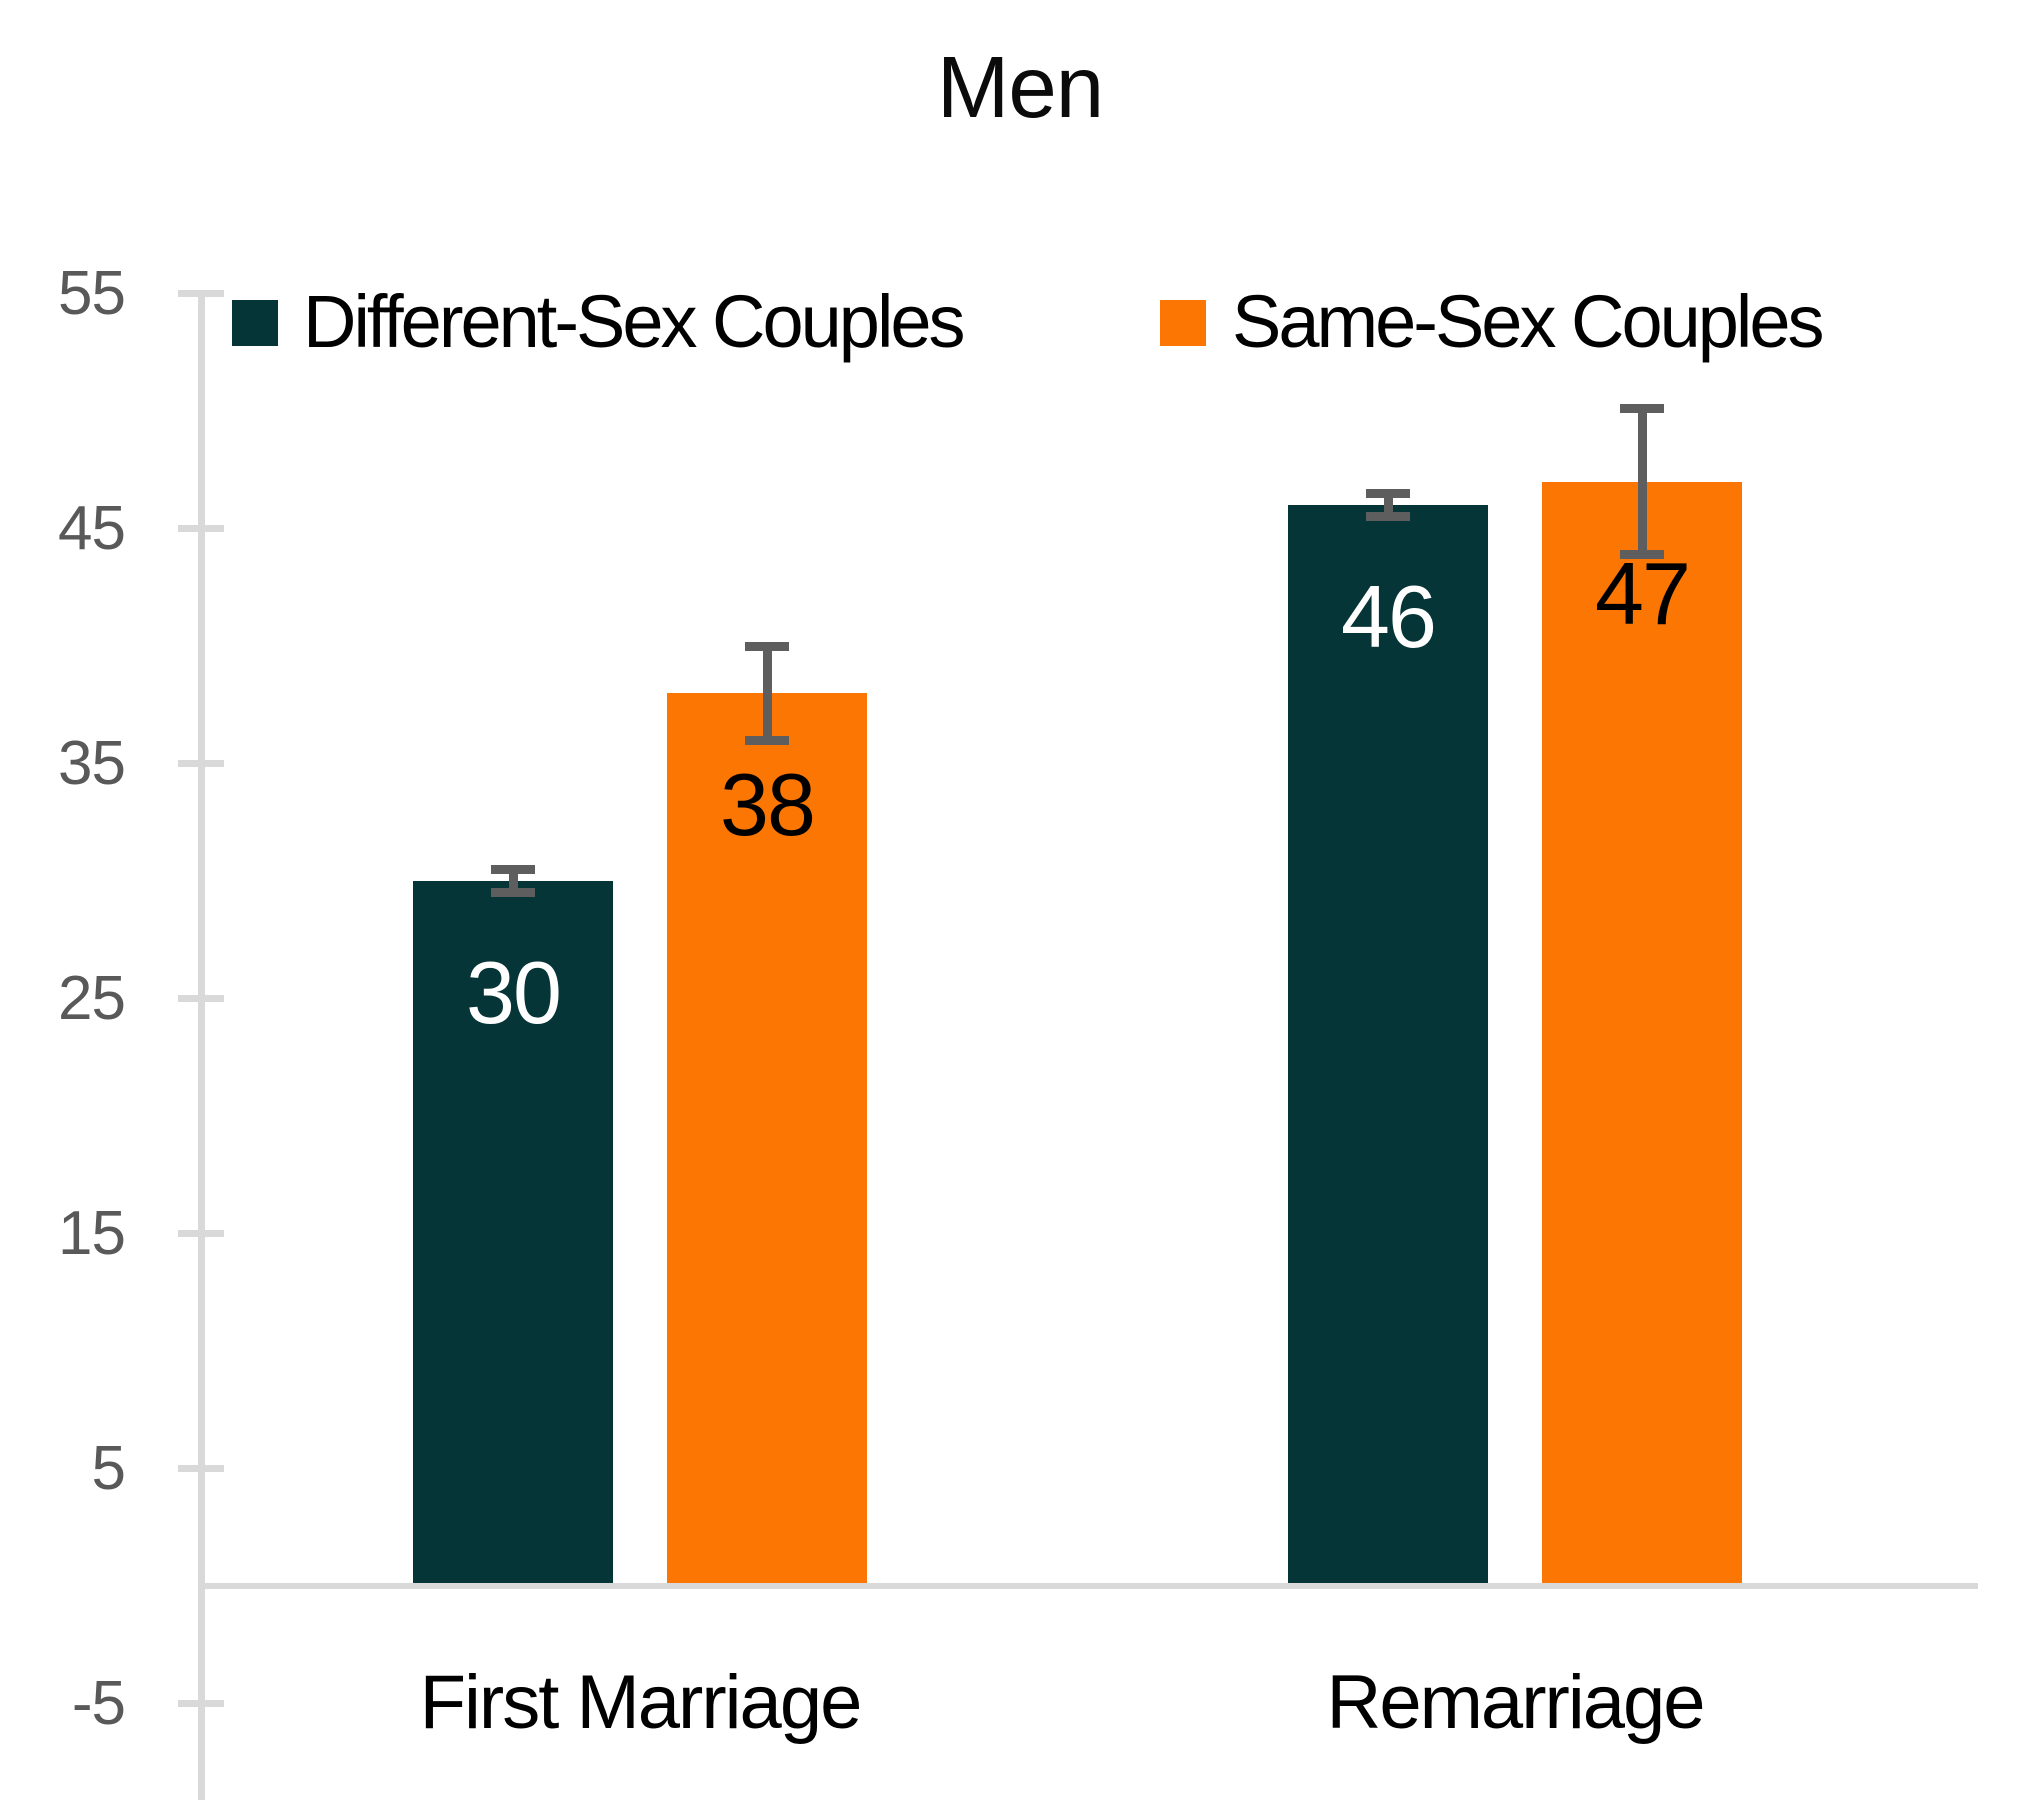 This screenshot has width=2040, height=1800. Describe the element at coordinates (1388, 1045) in the screenshot. I see `bar-different-sex-couples-remarriage` at that location.